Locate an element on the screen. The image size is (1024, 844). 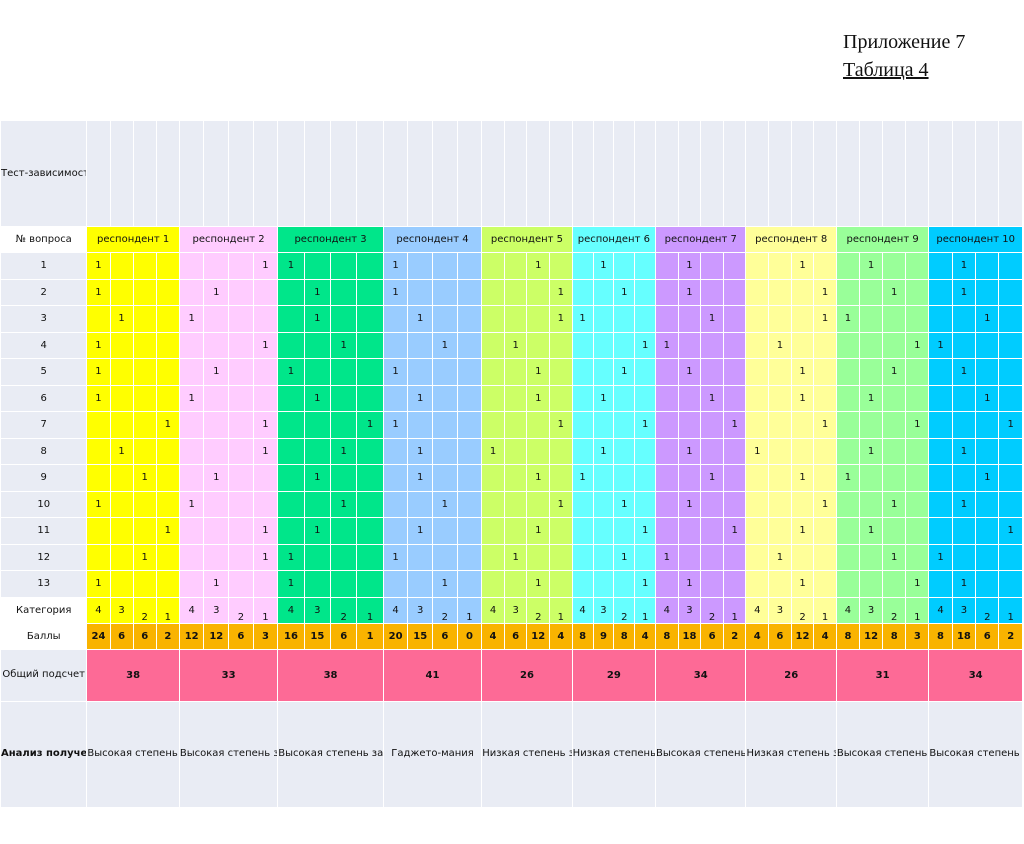
analysis-value: Низкая степень зависимости is located at coordinates (527, 754).